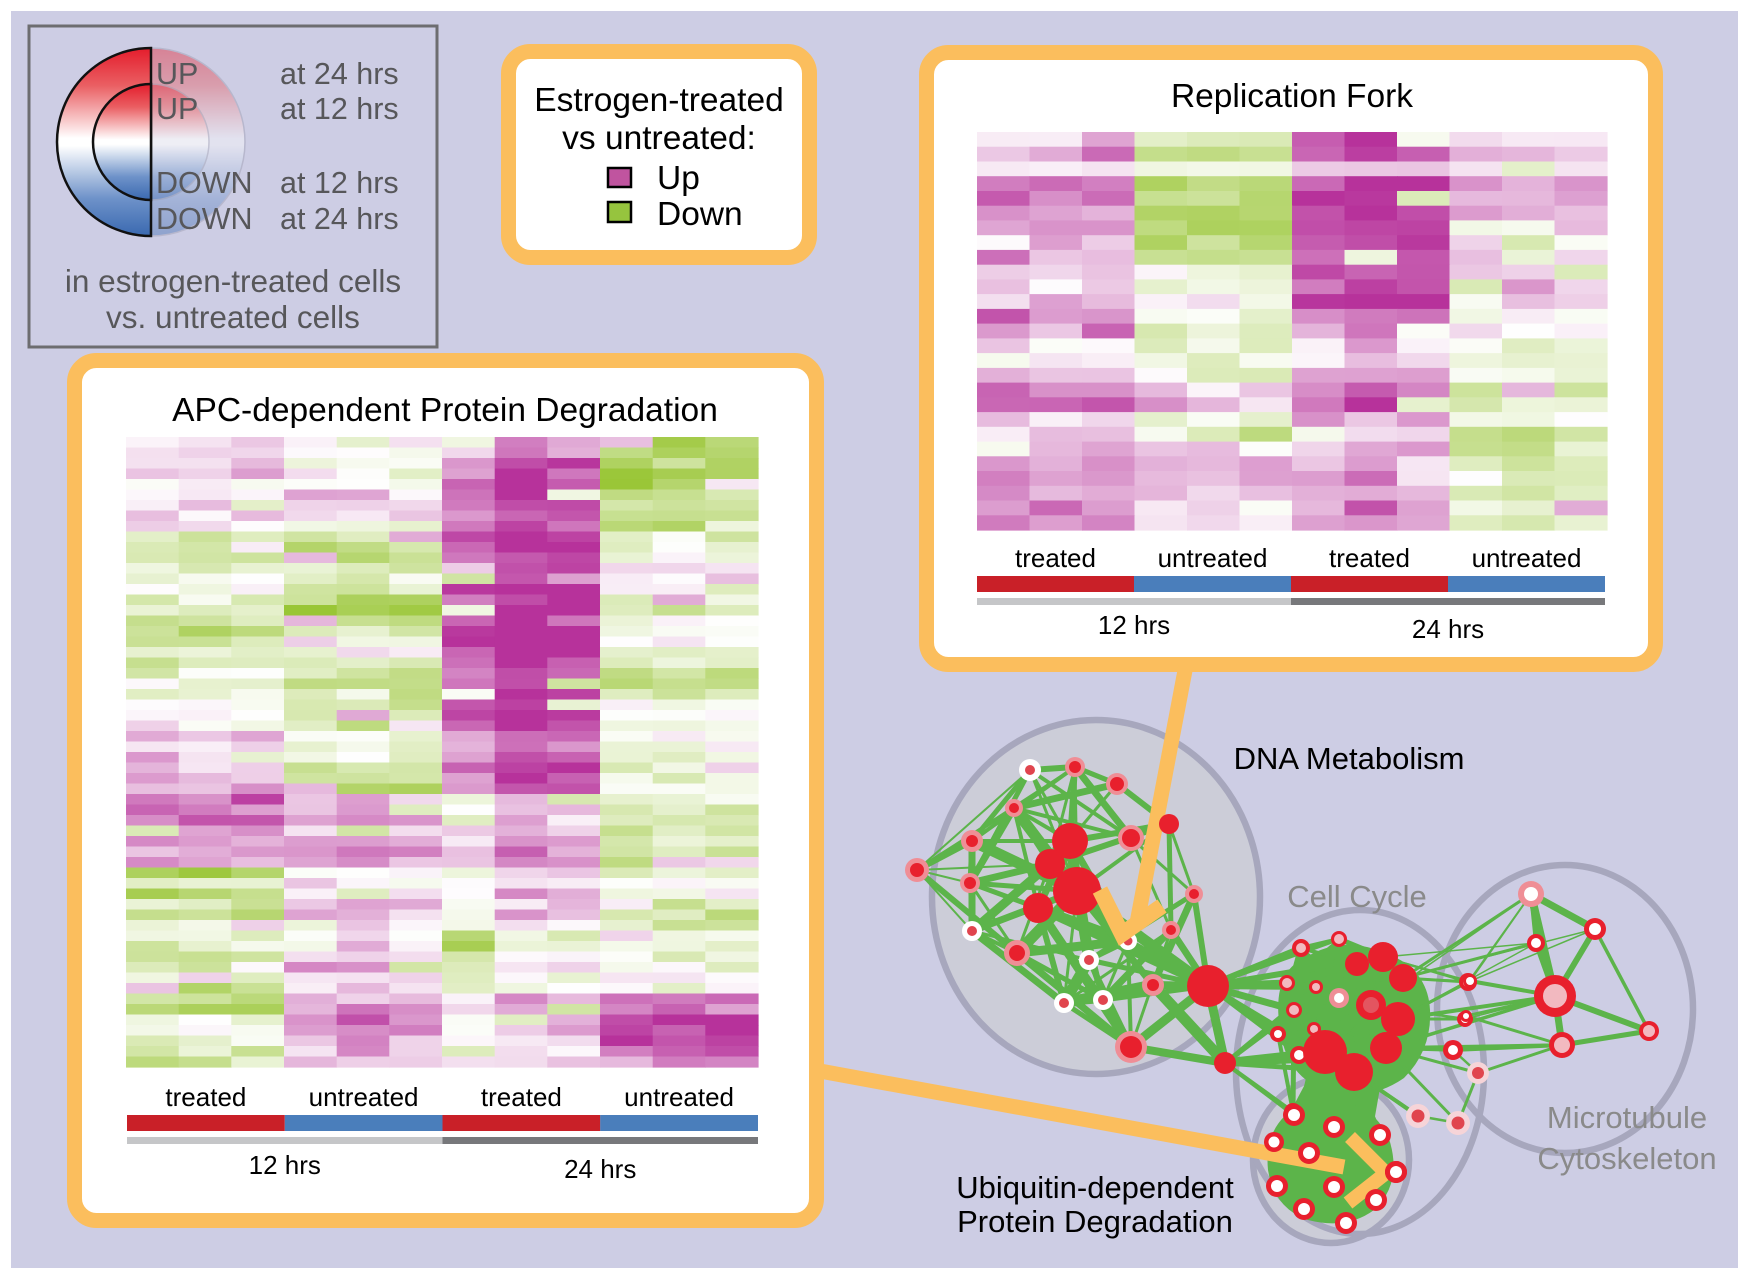 Image resolution: width=1750 pixels, height=1284 pixels. Describe the element at coordinates (1349, 758) in the screenshot. I see `svg-text: DNA Metabolism` at that location.